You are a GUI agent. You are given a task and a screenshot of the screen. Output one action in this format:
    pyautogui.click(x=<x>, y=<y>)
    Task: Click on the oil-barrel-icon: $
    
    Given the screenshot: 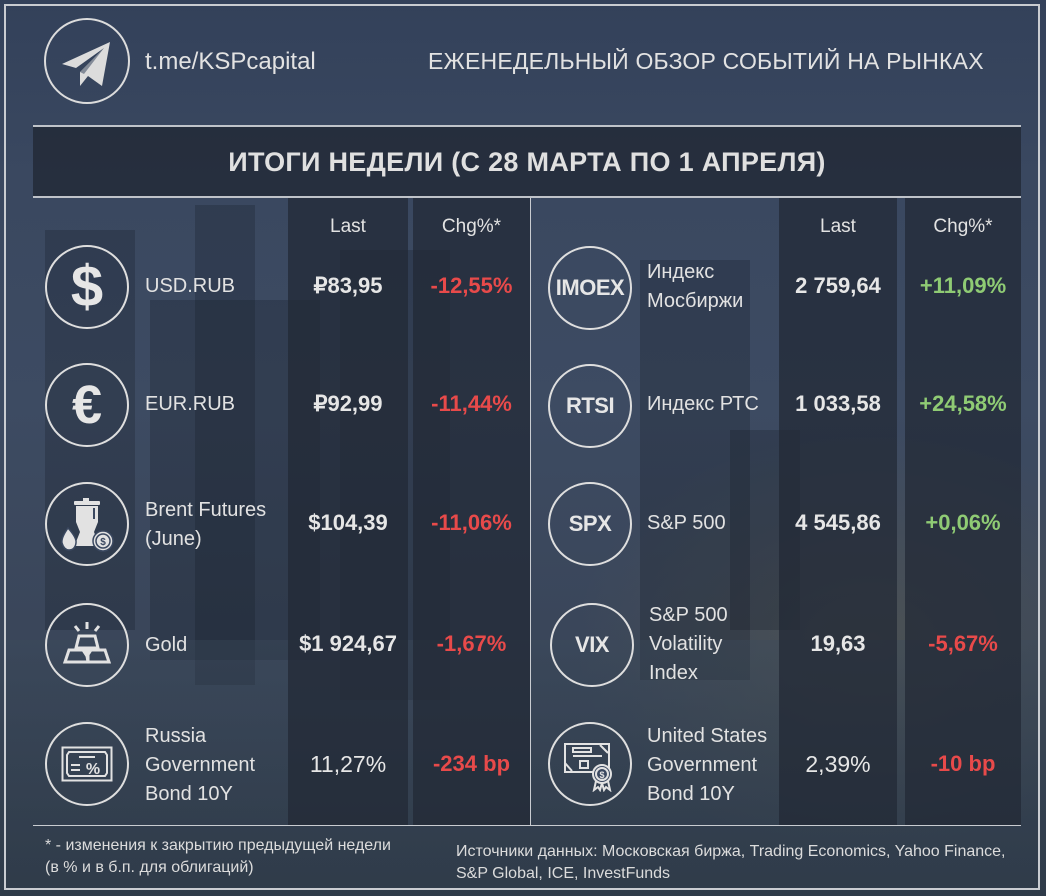 What is the action you would take?
    pyautogui.click(x=87, y=524)
    